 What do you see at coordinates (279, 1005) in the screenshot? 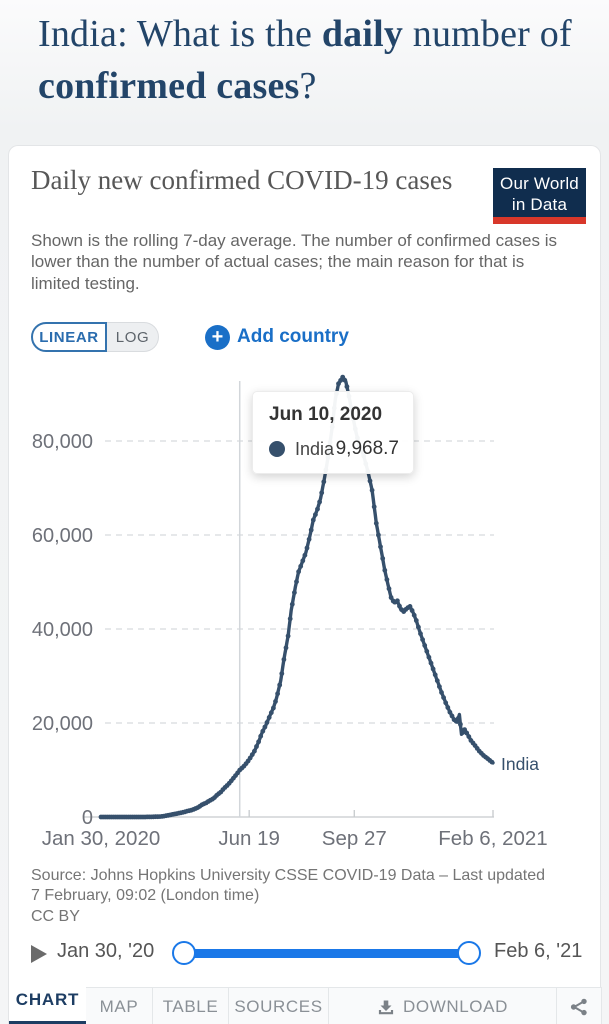
I see `tab-sources: SOURCES` at bounding box center [279, 1005].